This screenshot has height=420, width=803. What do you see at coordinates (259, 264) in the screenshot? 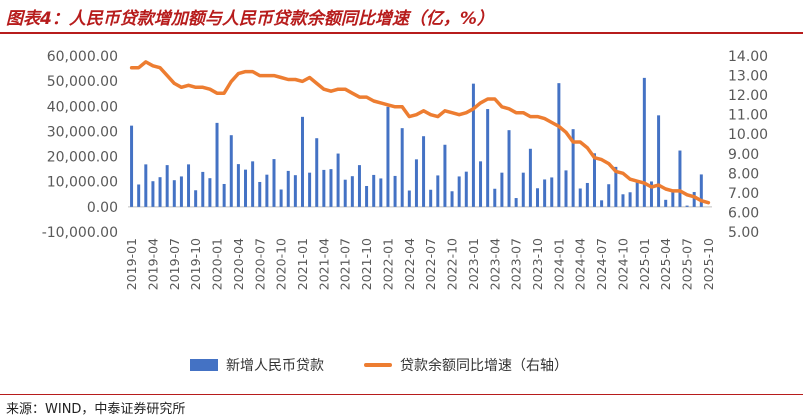
I see `x-tick-label: 2020-07` at bounding box center [259, 264].